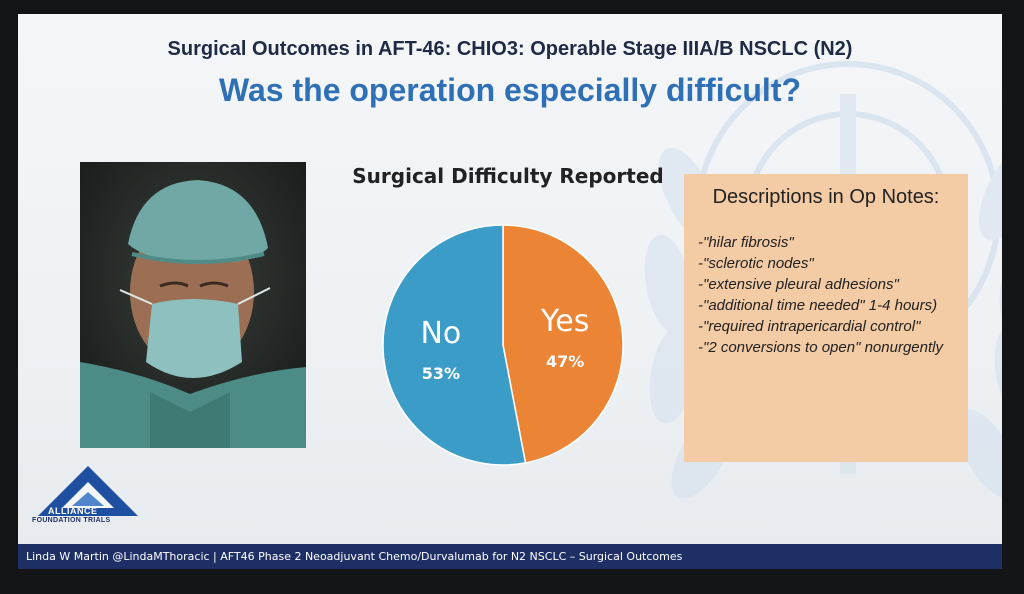 The height and width of the screenshot is (594, 1024). I want to click on op-note-item: -"required intrapericardial control", so click(809, 326).